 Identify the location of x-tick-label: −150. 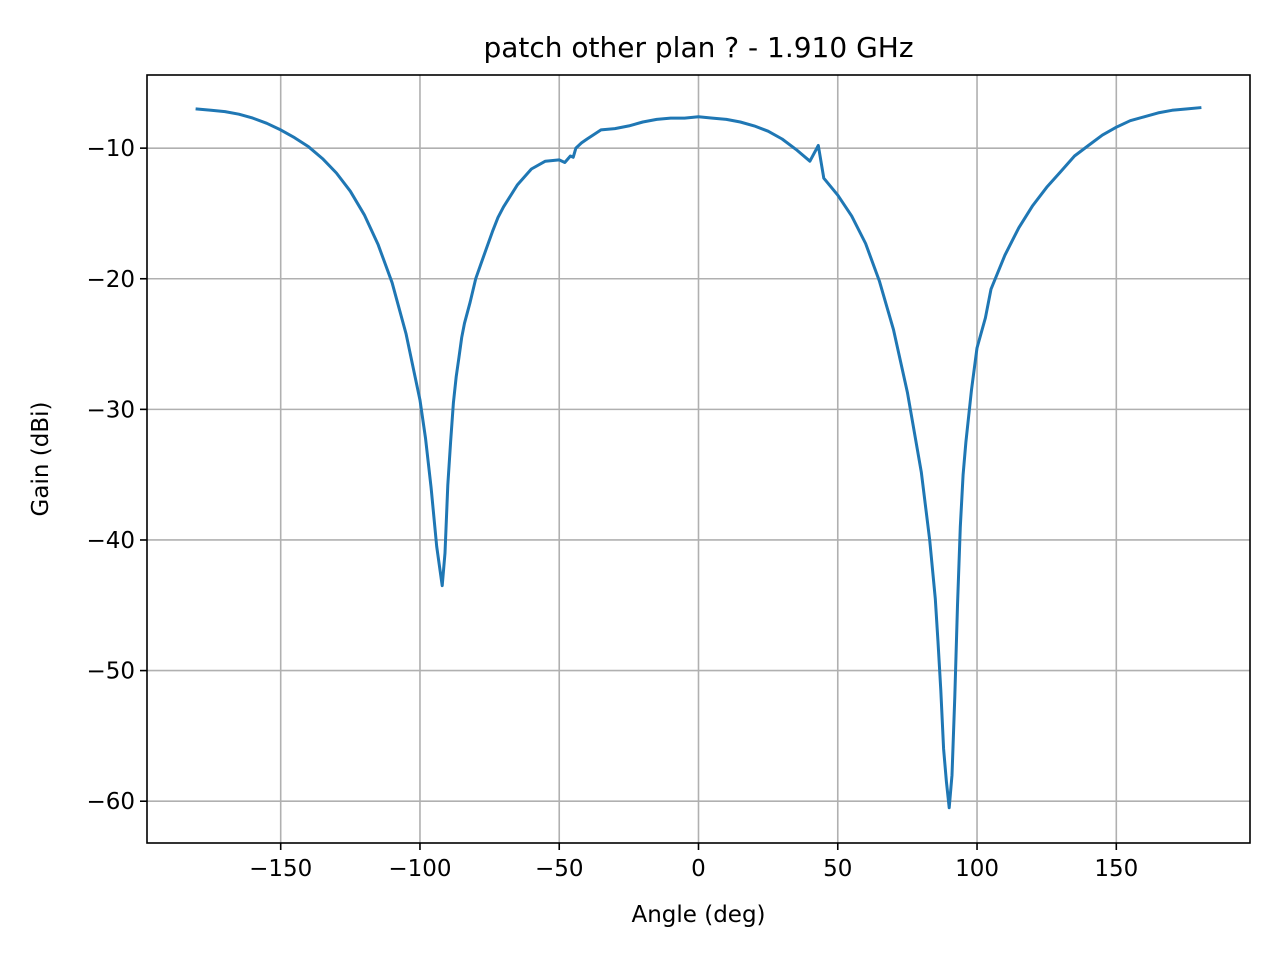
(280, 869).